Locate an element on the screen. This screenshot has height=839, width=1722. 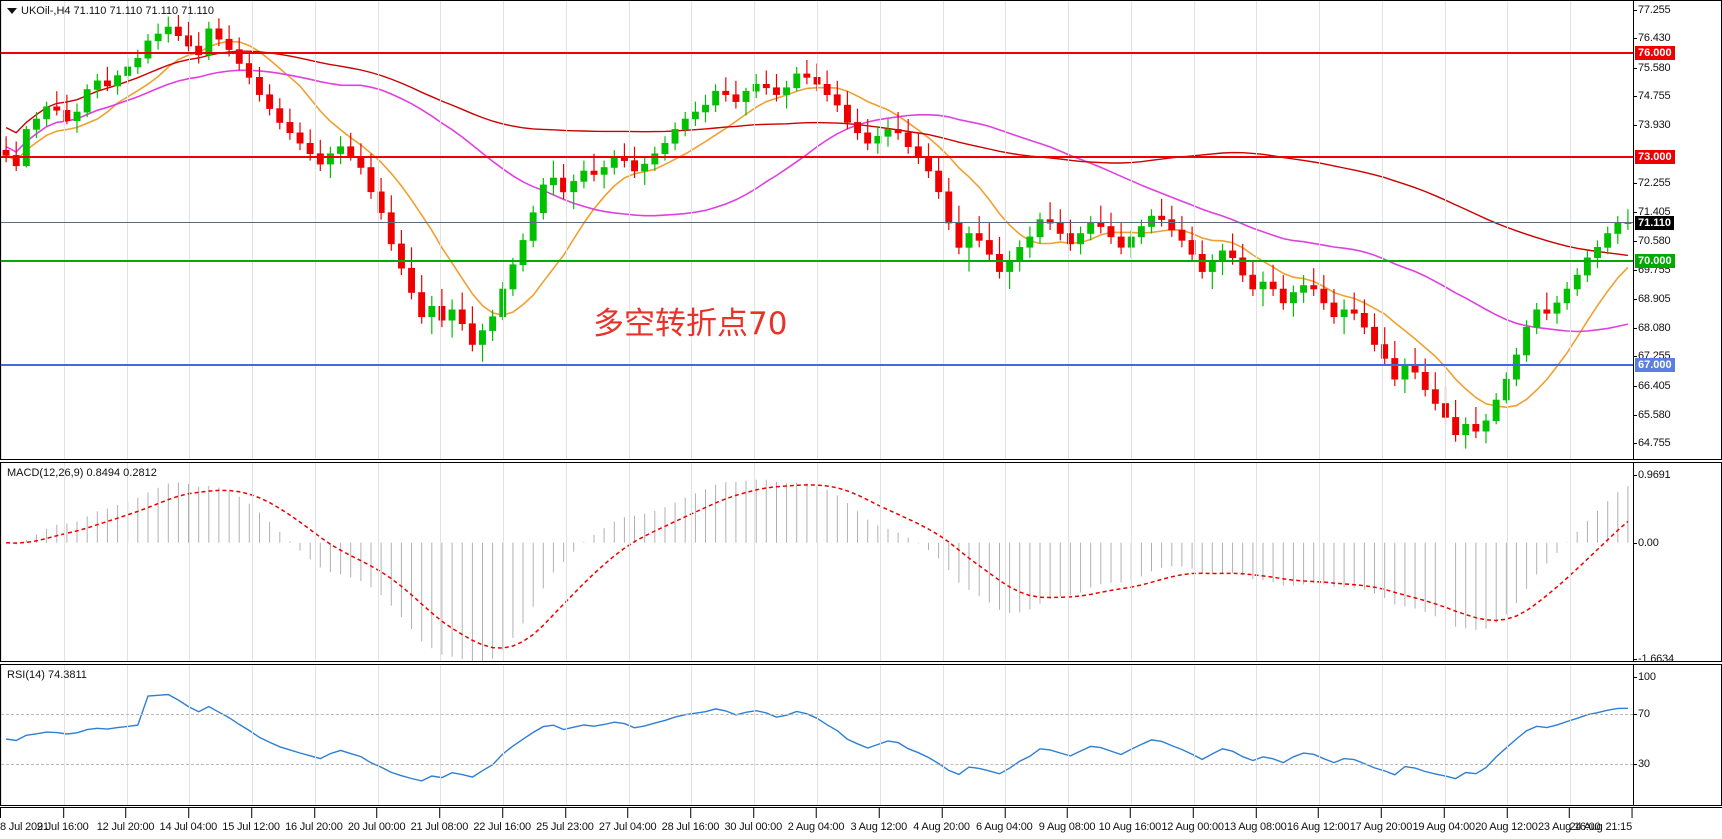
rsi-axis-tick: 70 is located at coordinates (1642, 714).